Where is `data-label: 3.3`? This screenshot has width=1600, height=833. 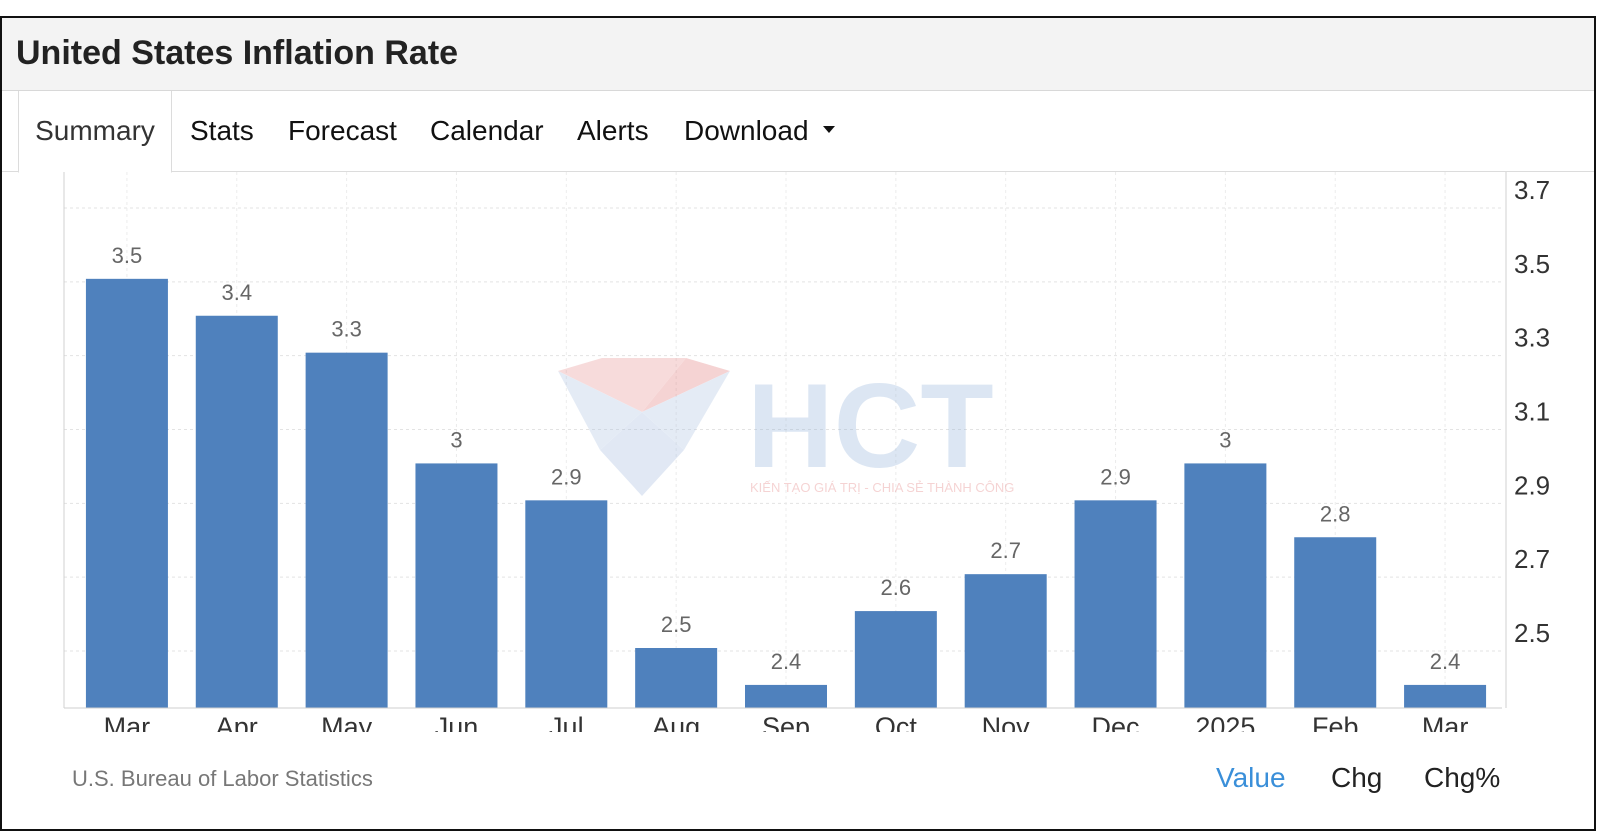 data-label: 3.3 is located at coordinates (346, 329).